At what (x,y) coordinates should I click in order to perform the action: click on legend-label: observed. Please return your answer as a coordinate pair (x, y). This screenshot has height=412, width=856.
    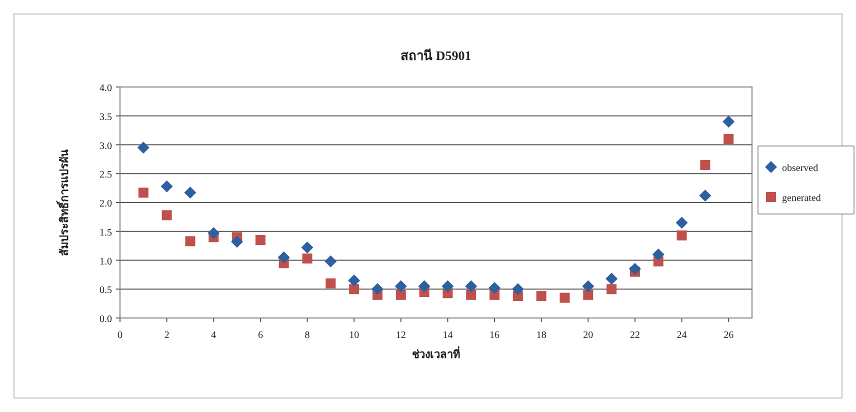
    Looking at the image, I should click on (800, 168).